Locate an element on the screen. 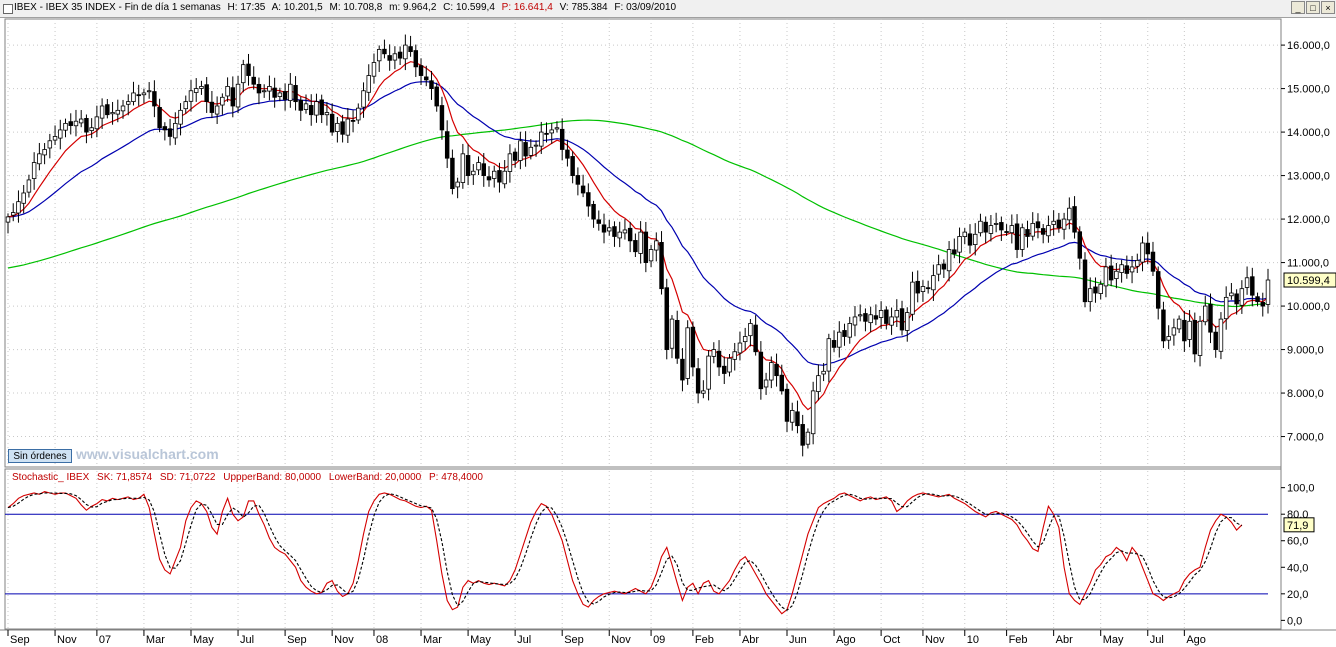 This screenshot has height=647, width=1336. price-tick-label: 13.000,0 is located at coordinates (1308, 177).